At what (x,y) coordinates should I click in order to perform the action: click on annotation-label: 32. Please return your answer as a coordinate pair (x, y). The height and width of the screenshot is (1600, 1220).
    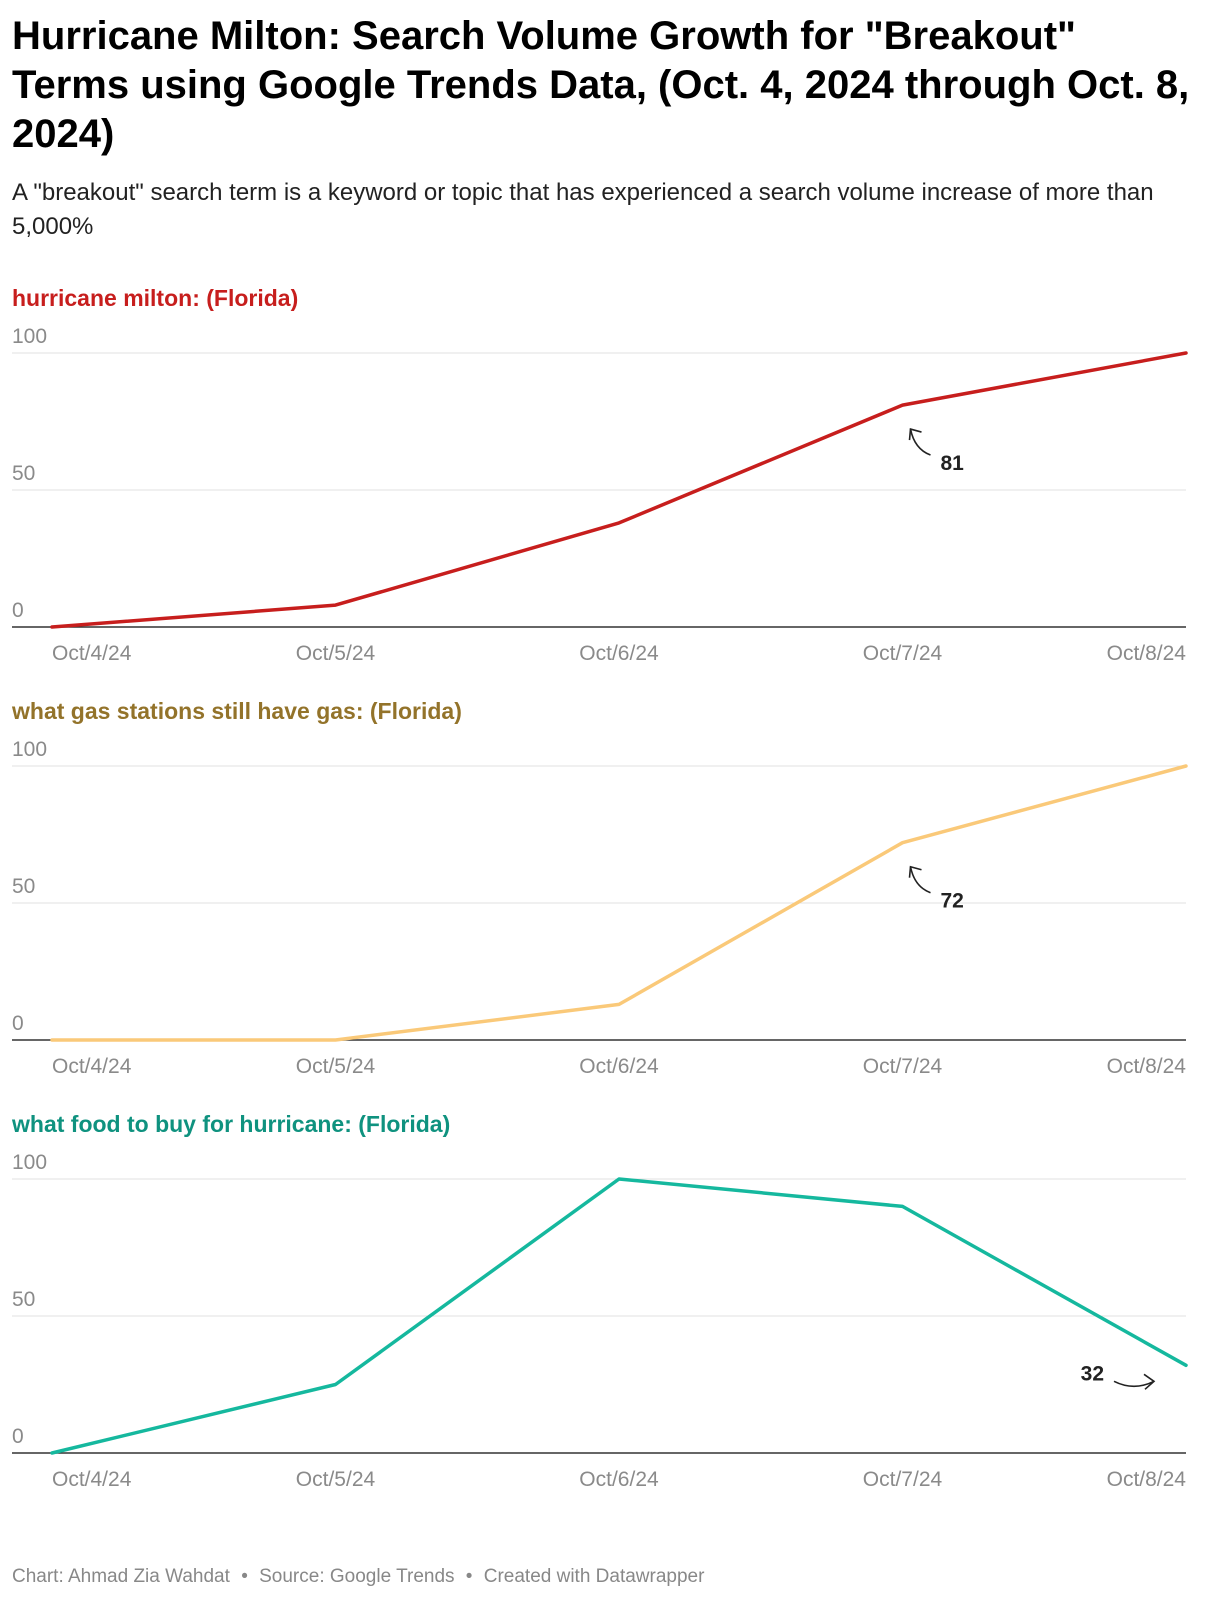
    Looking at the image, I should click on (1092, 1373).